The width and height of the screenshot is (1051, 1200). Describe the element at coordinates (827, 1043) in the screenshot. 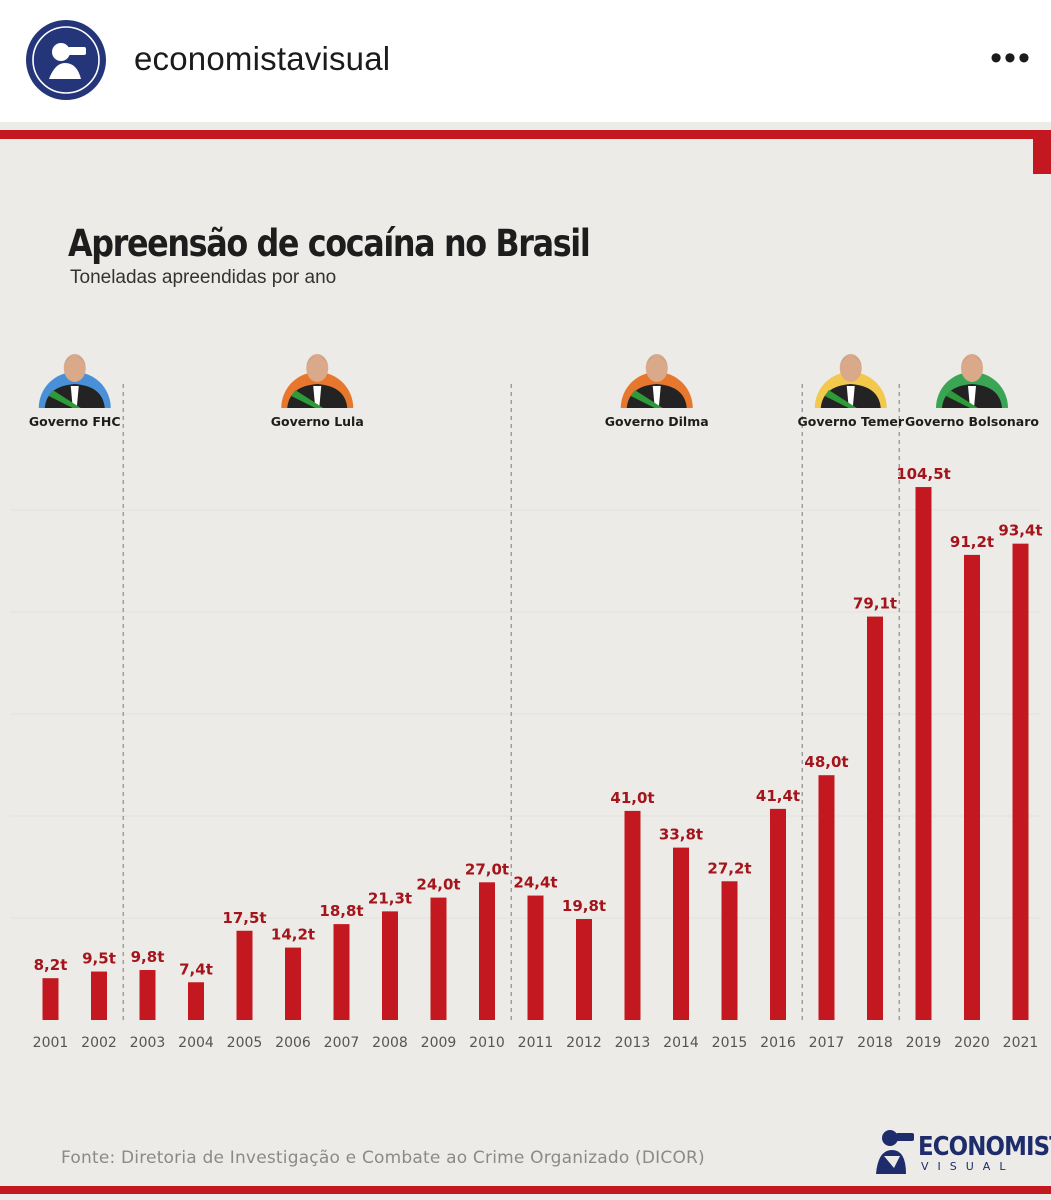

I see `year-label: 2017` at that location.